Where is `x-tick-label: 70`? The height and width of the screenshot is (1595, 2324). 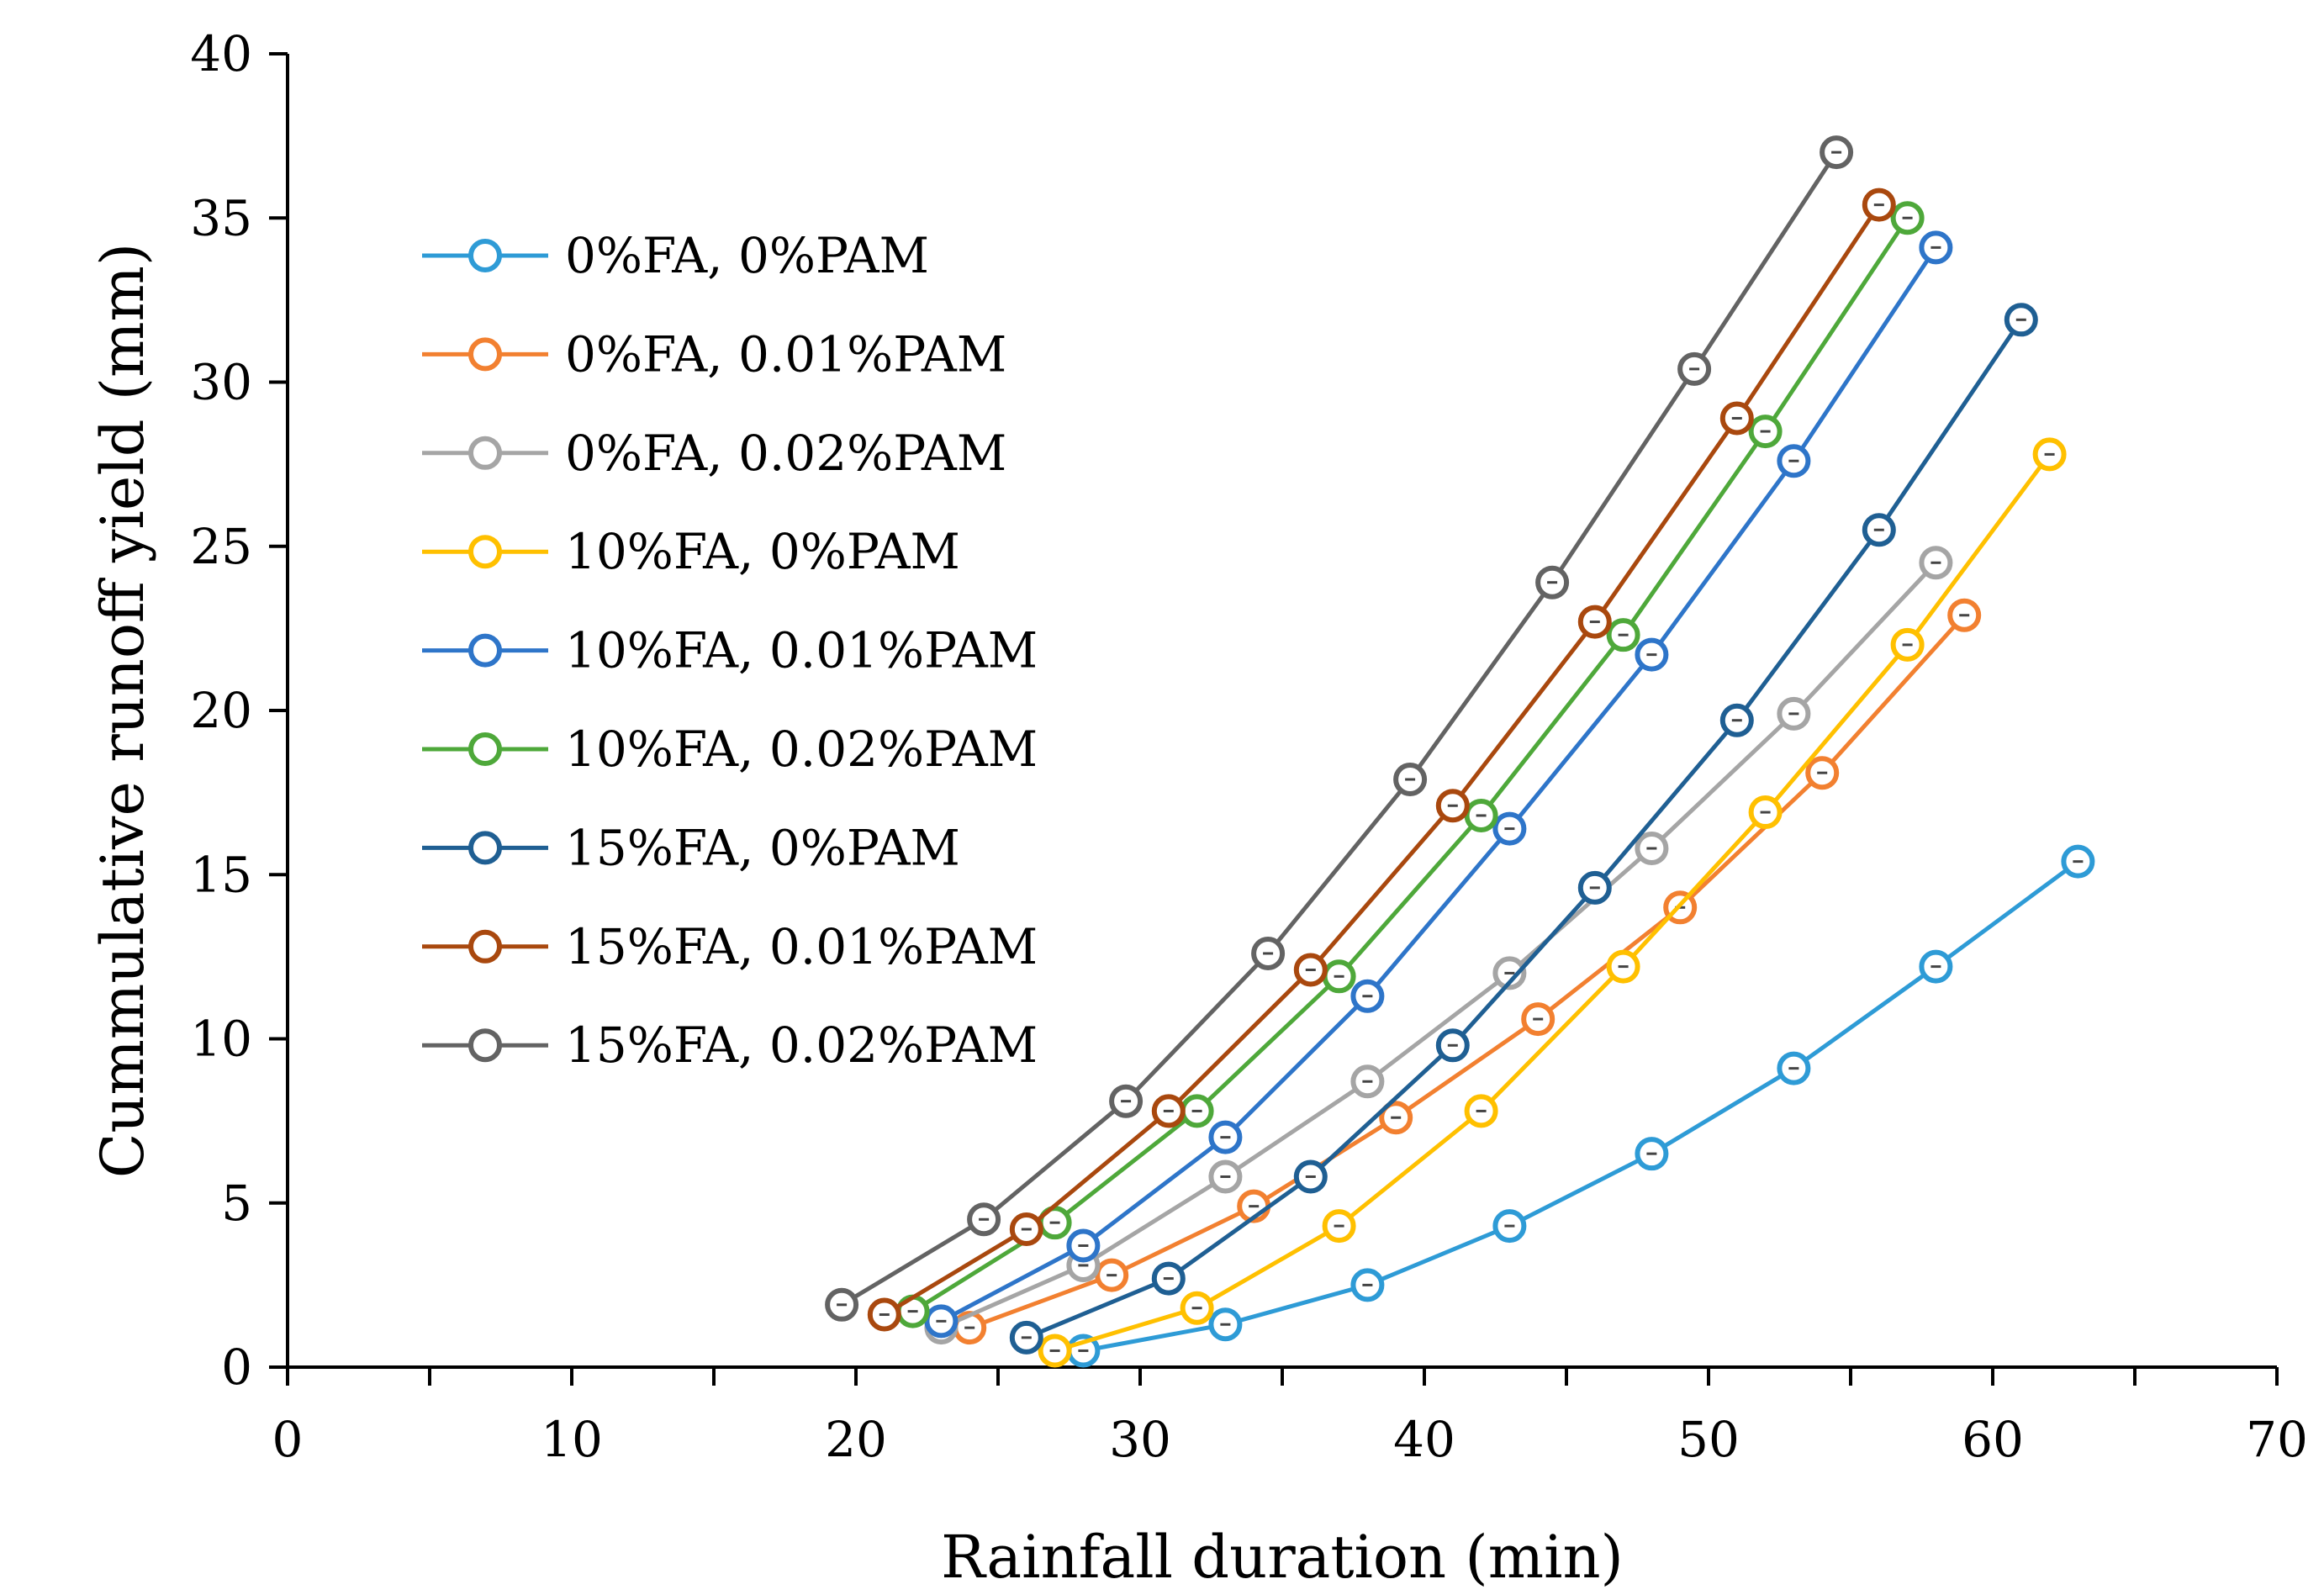
x-tick-label: 70 is located at coordinates (2277, 1439).